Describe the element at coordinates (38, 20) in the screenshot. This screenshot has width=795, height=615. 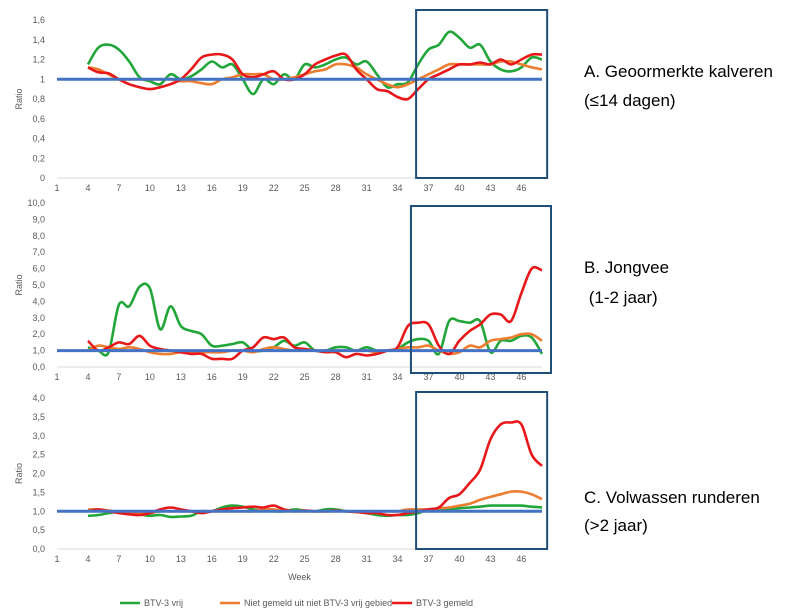
I see `y-tick-label: 1,6` at that location.